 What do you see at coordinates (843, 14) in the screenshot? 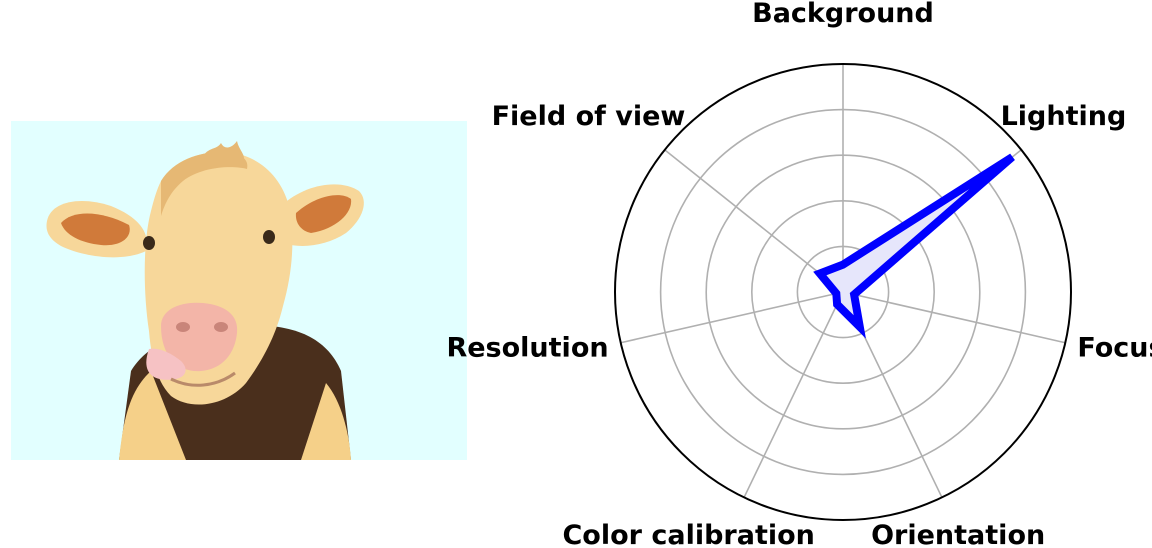
I see `axis-label: Background` at bounding box center [843, 14].